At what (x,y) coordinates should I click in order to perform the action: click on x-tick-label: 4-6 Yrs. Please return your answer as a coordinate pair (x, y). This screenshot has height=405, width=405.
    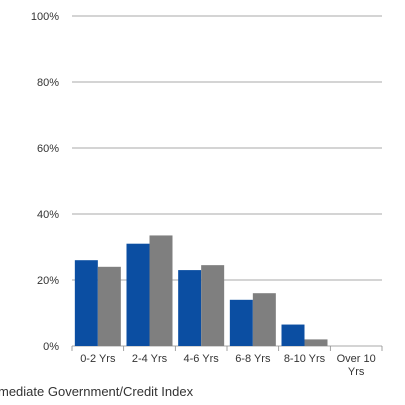
    Looking at the image, I should click on (202, 359).